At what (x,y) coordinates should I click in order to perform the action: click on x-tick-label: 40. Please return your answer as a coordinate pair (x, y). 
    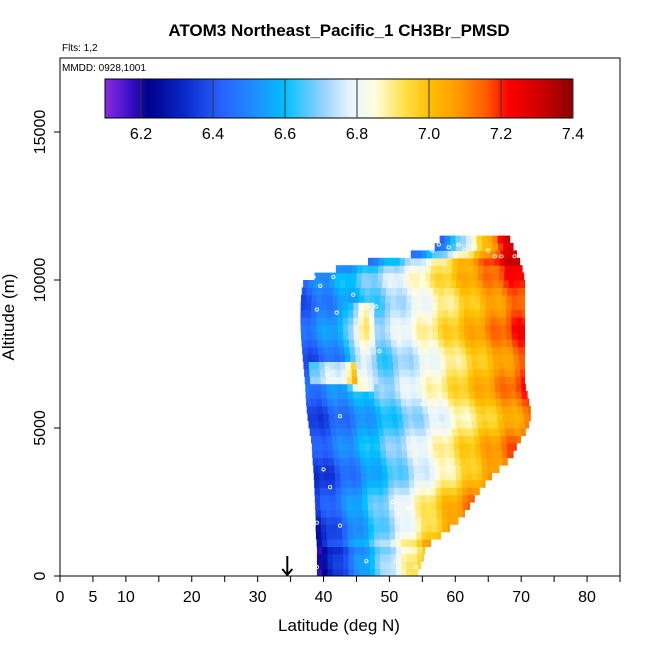
    Looking at the image, I should click on (324, 597).